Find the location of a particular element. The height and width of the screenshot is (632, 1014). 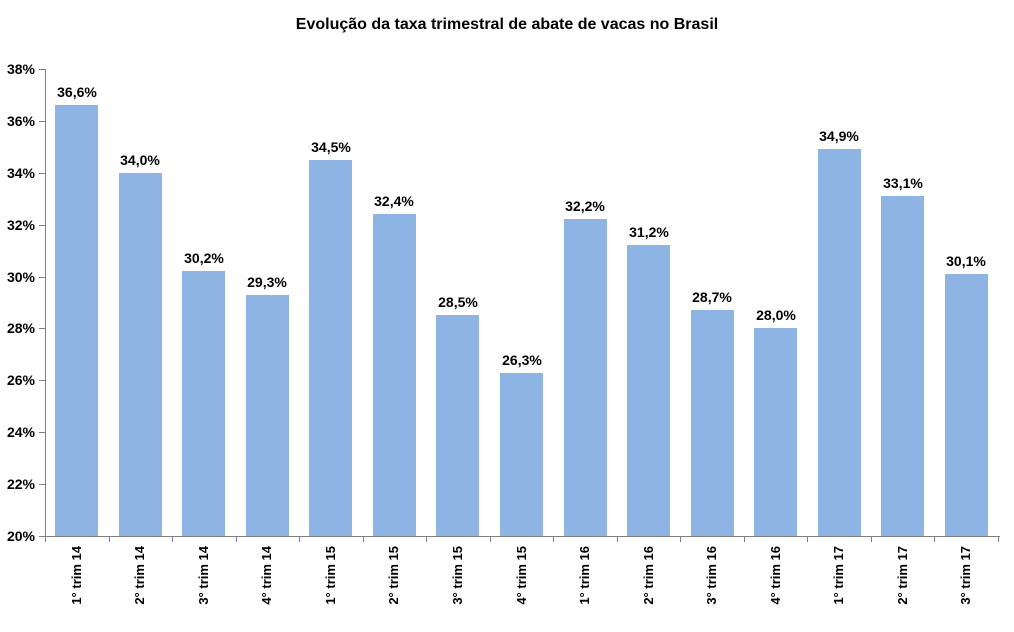

bar-value-label: 26,3% is located at coordinates (522, 360).